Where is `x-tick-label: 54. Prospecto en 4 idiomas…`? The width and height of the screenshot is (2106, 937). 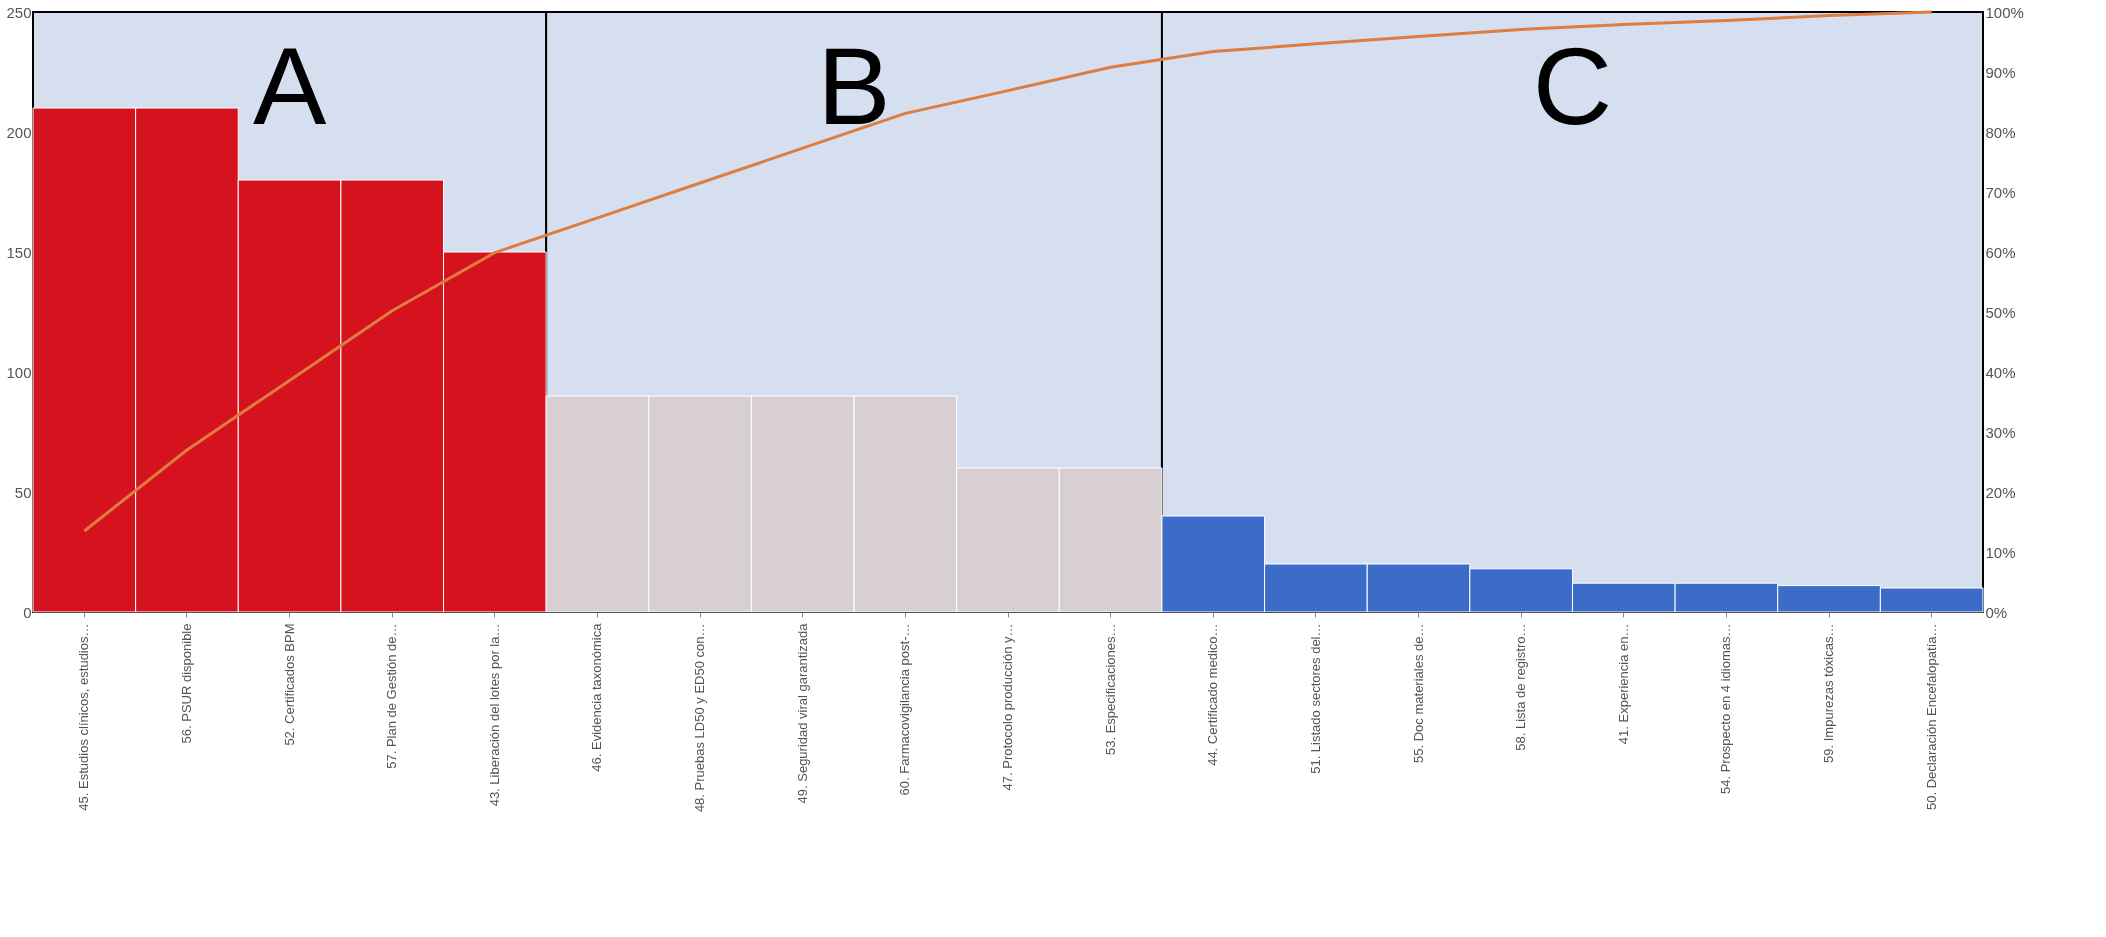
x-tick-label: 54. Prospecto en 4 idiomas… is located at coordinates (1726, 709).